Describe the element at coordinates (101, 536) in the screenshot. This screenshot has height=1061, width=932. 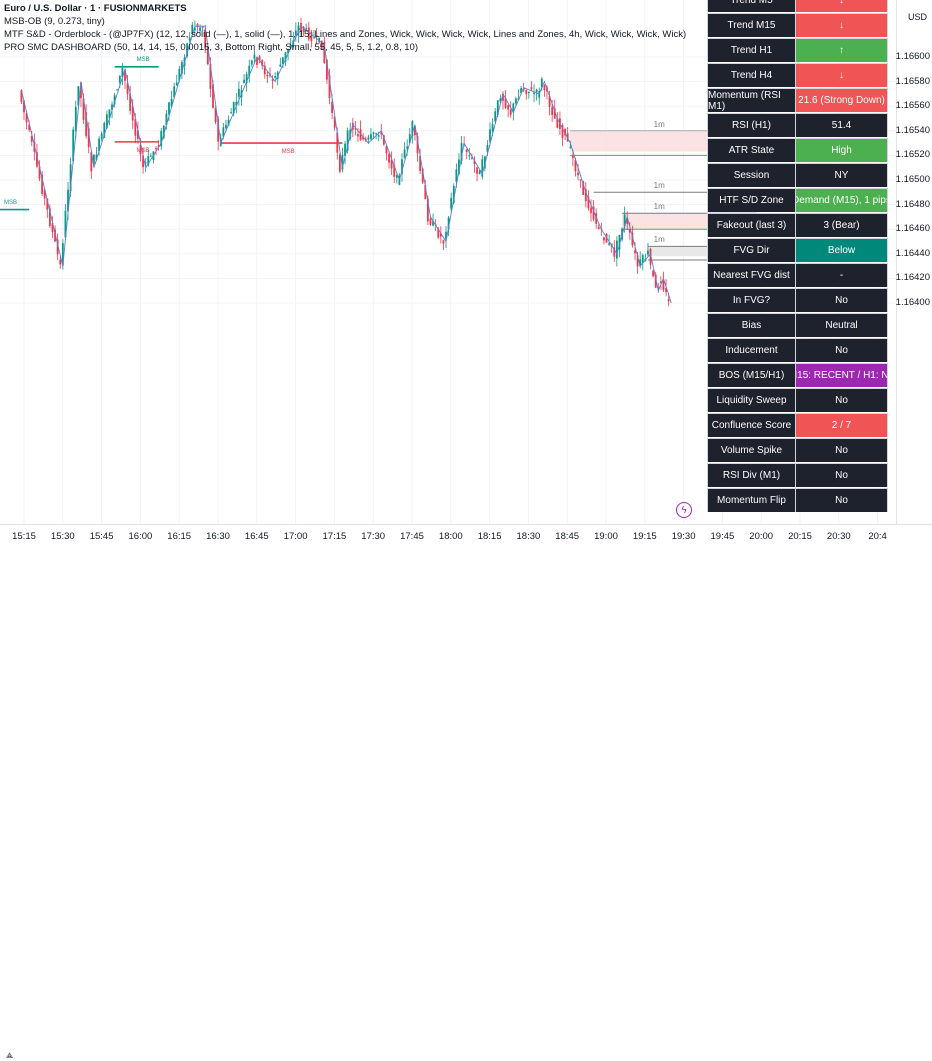
I see `time-tick-label: 15:45` at that location.